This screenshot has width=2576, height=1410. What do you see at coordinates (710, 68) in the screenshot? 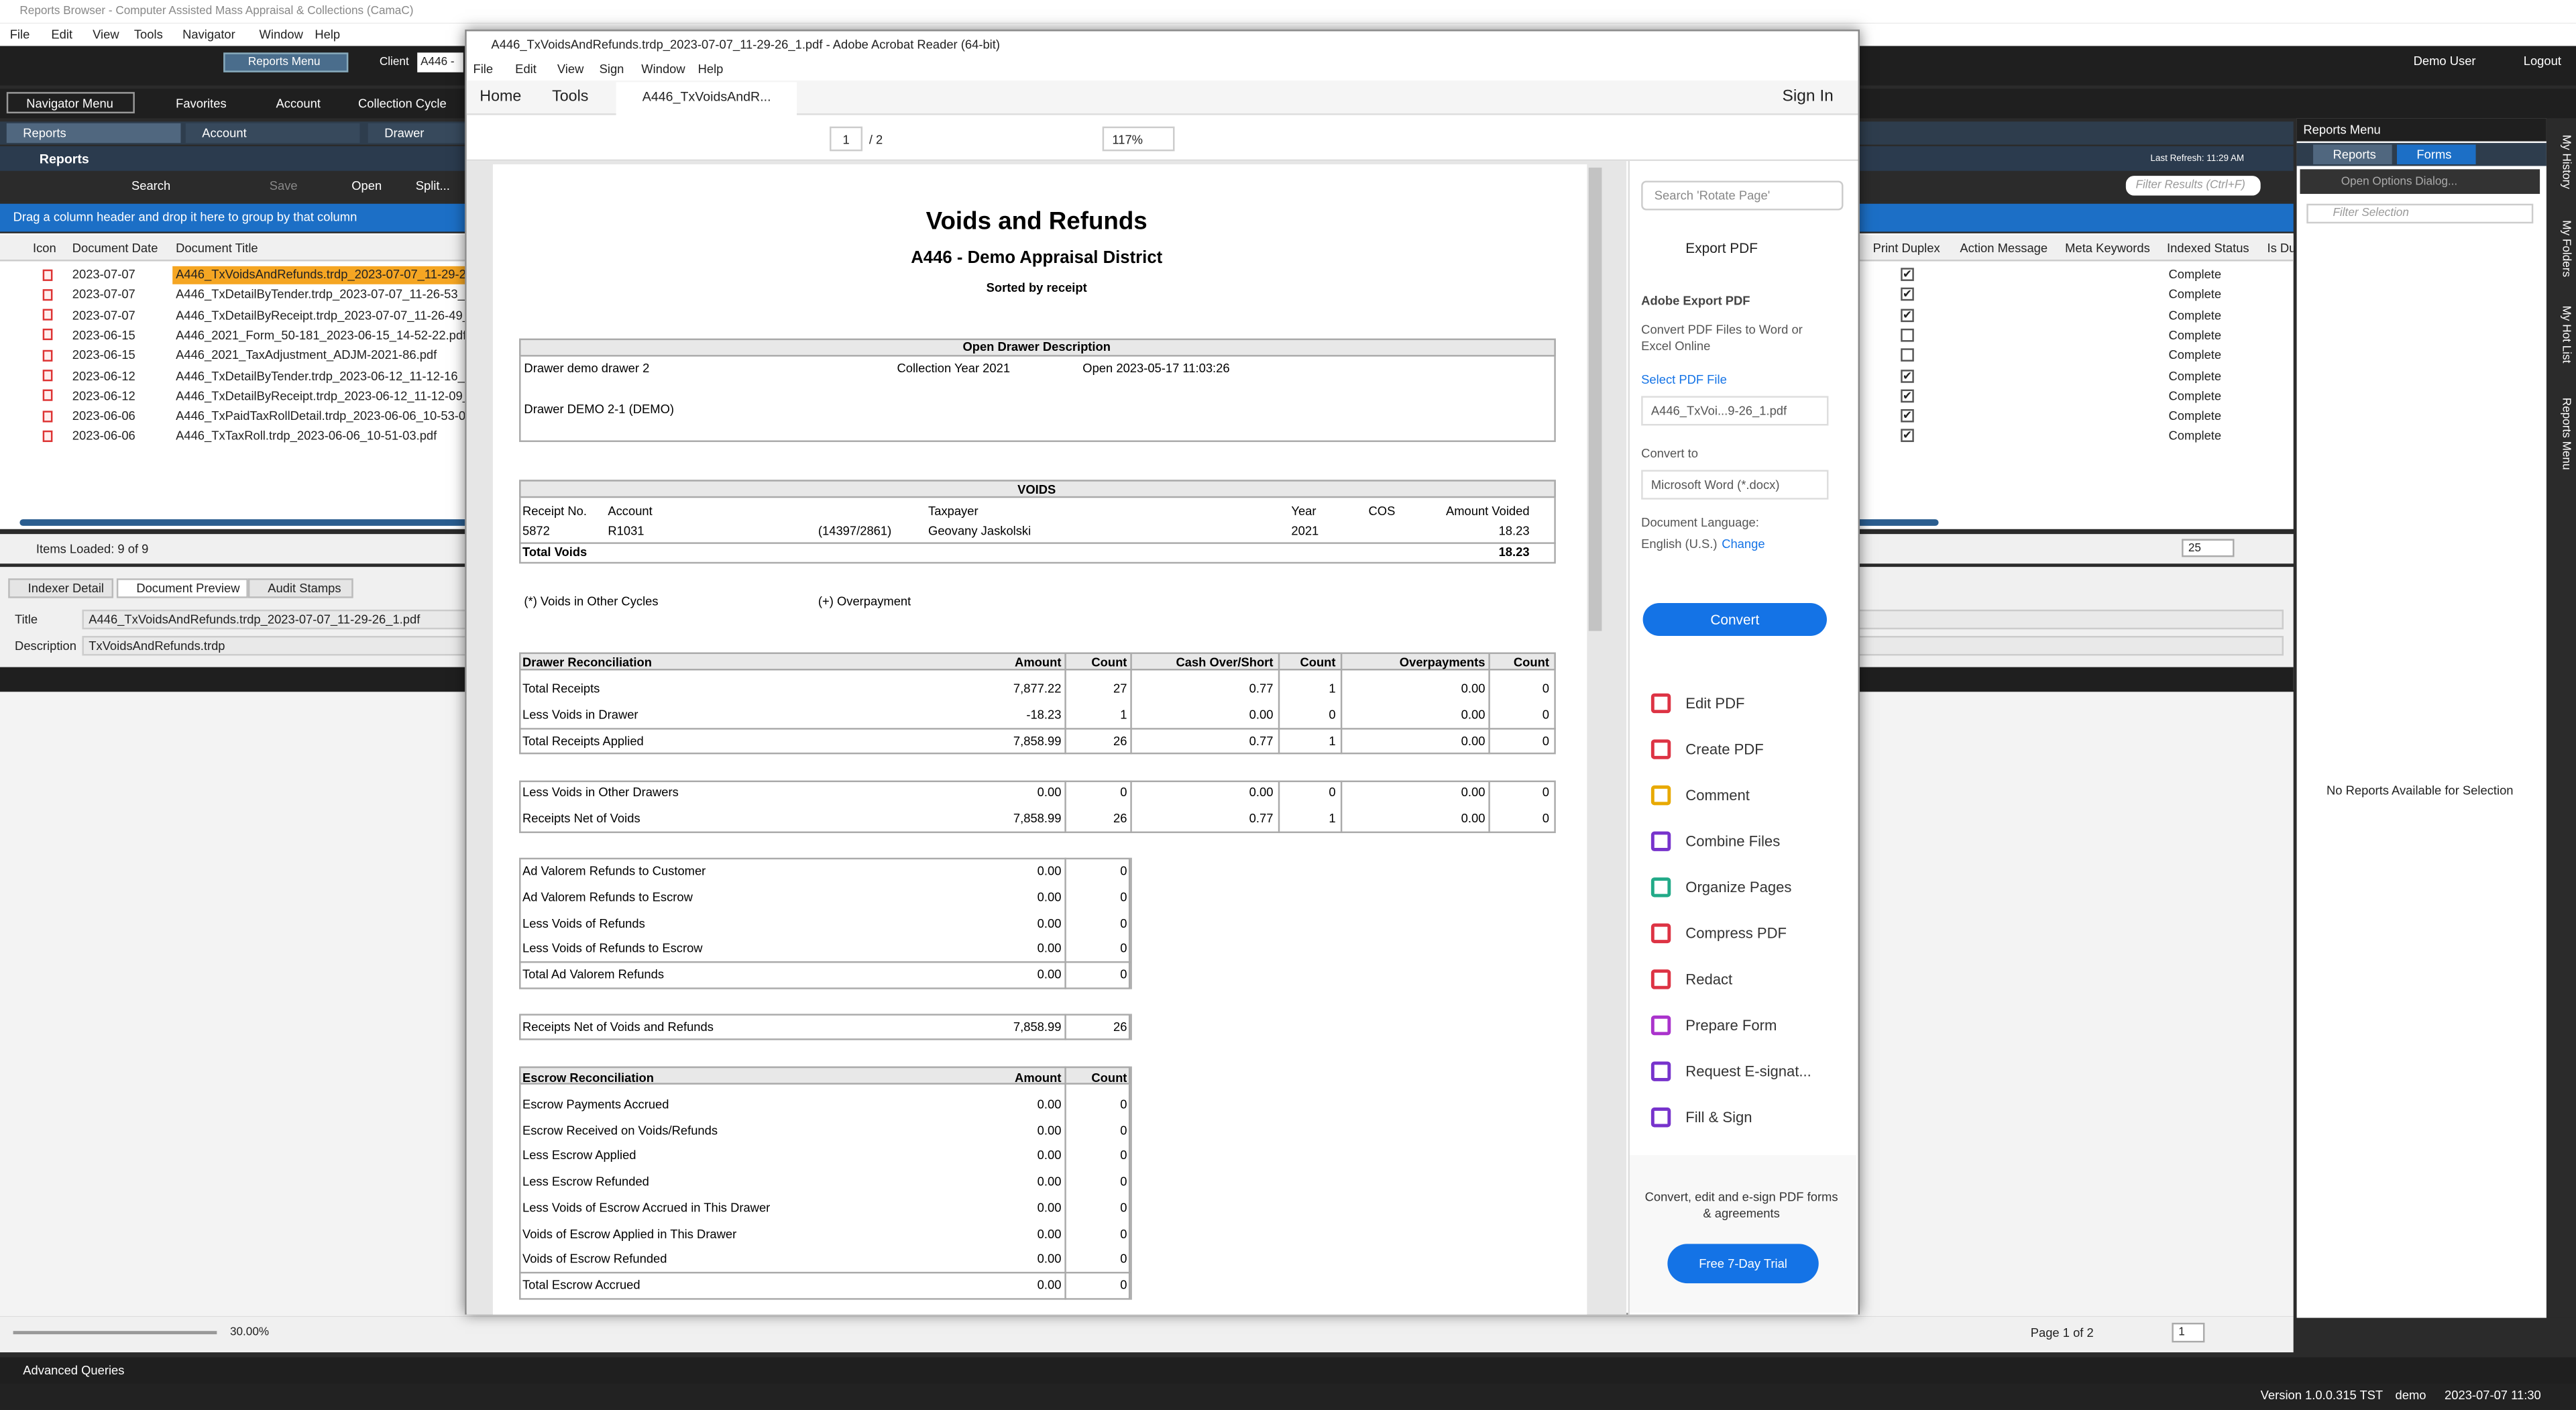
I see `acrobat-menu-item: Help` at bounding box center [710, 68].